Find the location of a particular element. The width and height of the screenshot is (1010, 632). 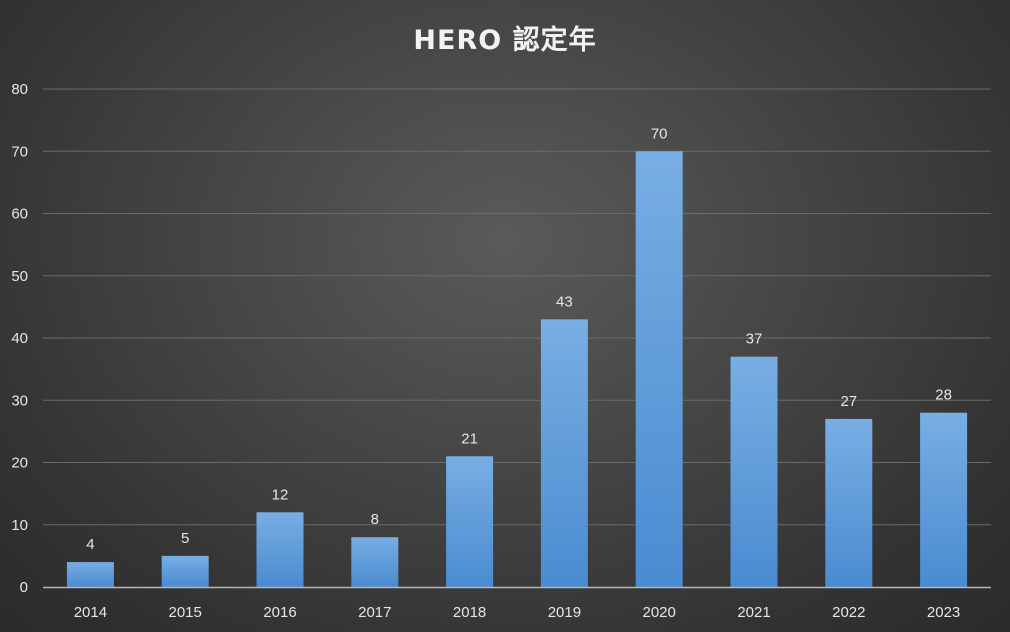

bar-2016 is located at coordinates (280, 549).